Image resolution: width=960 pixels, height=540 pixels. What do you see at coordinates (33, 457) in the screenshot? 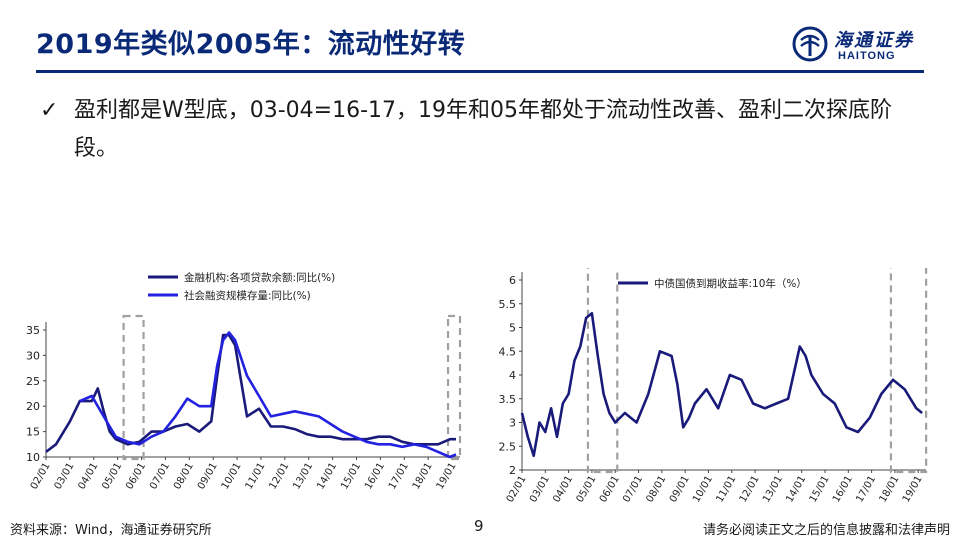
I see `y-tick-label: 10` at bounding box center [33, 457].